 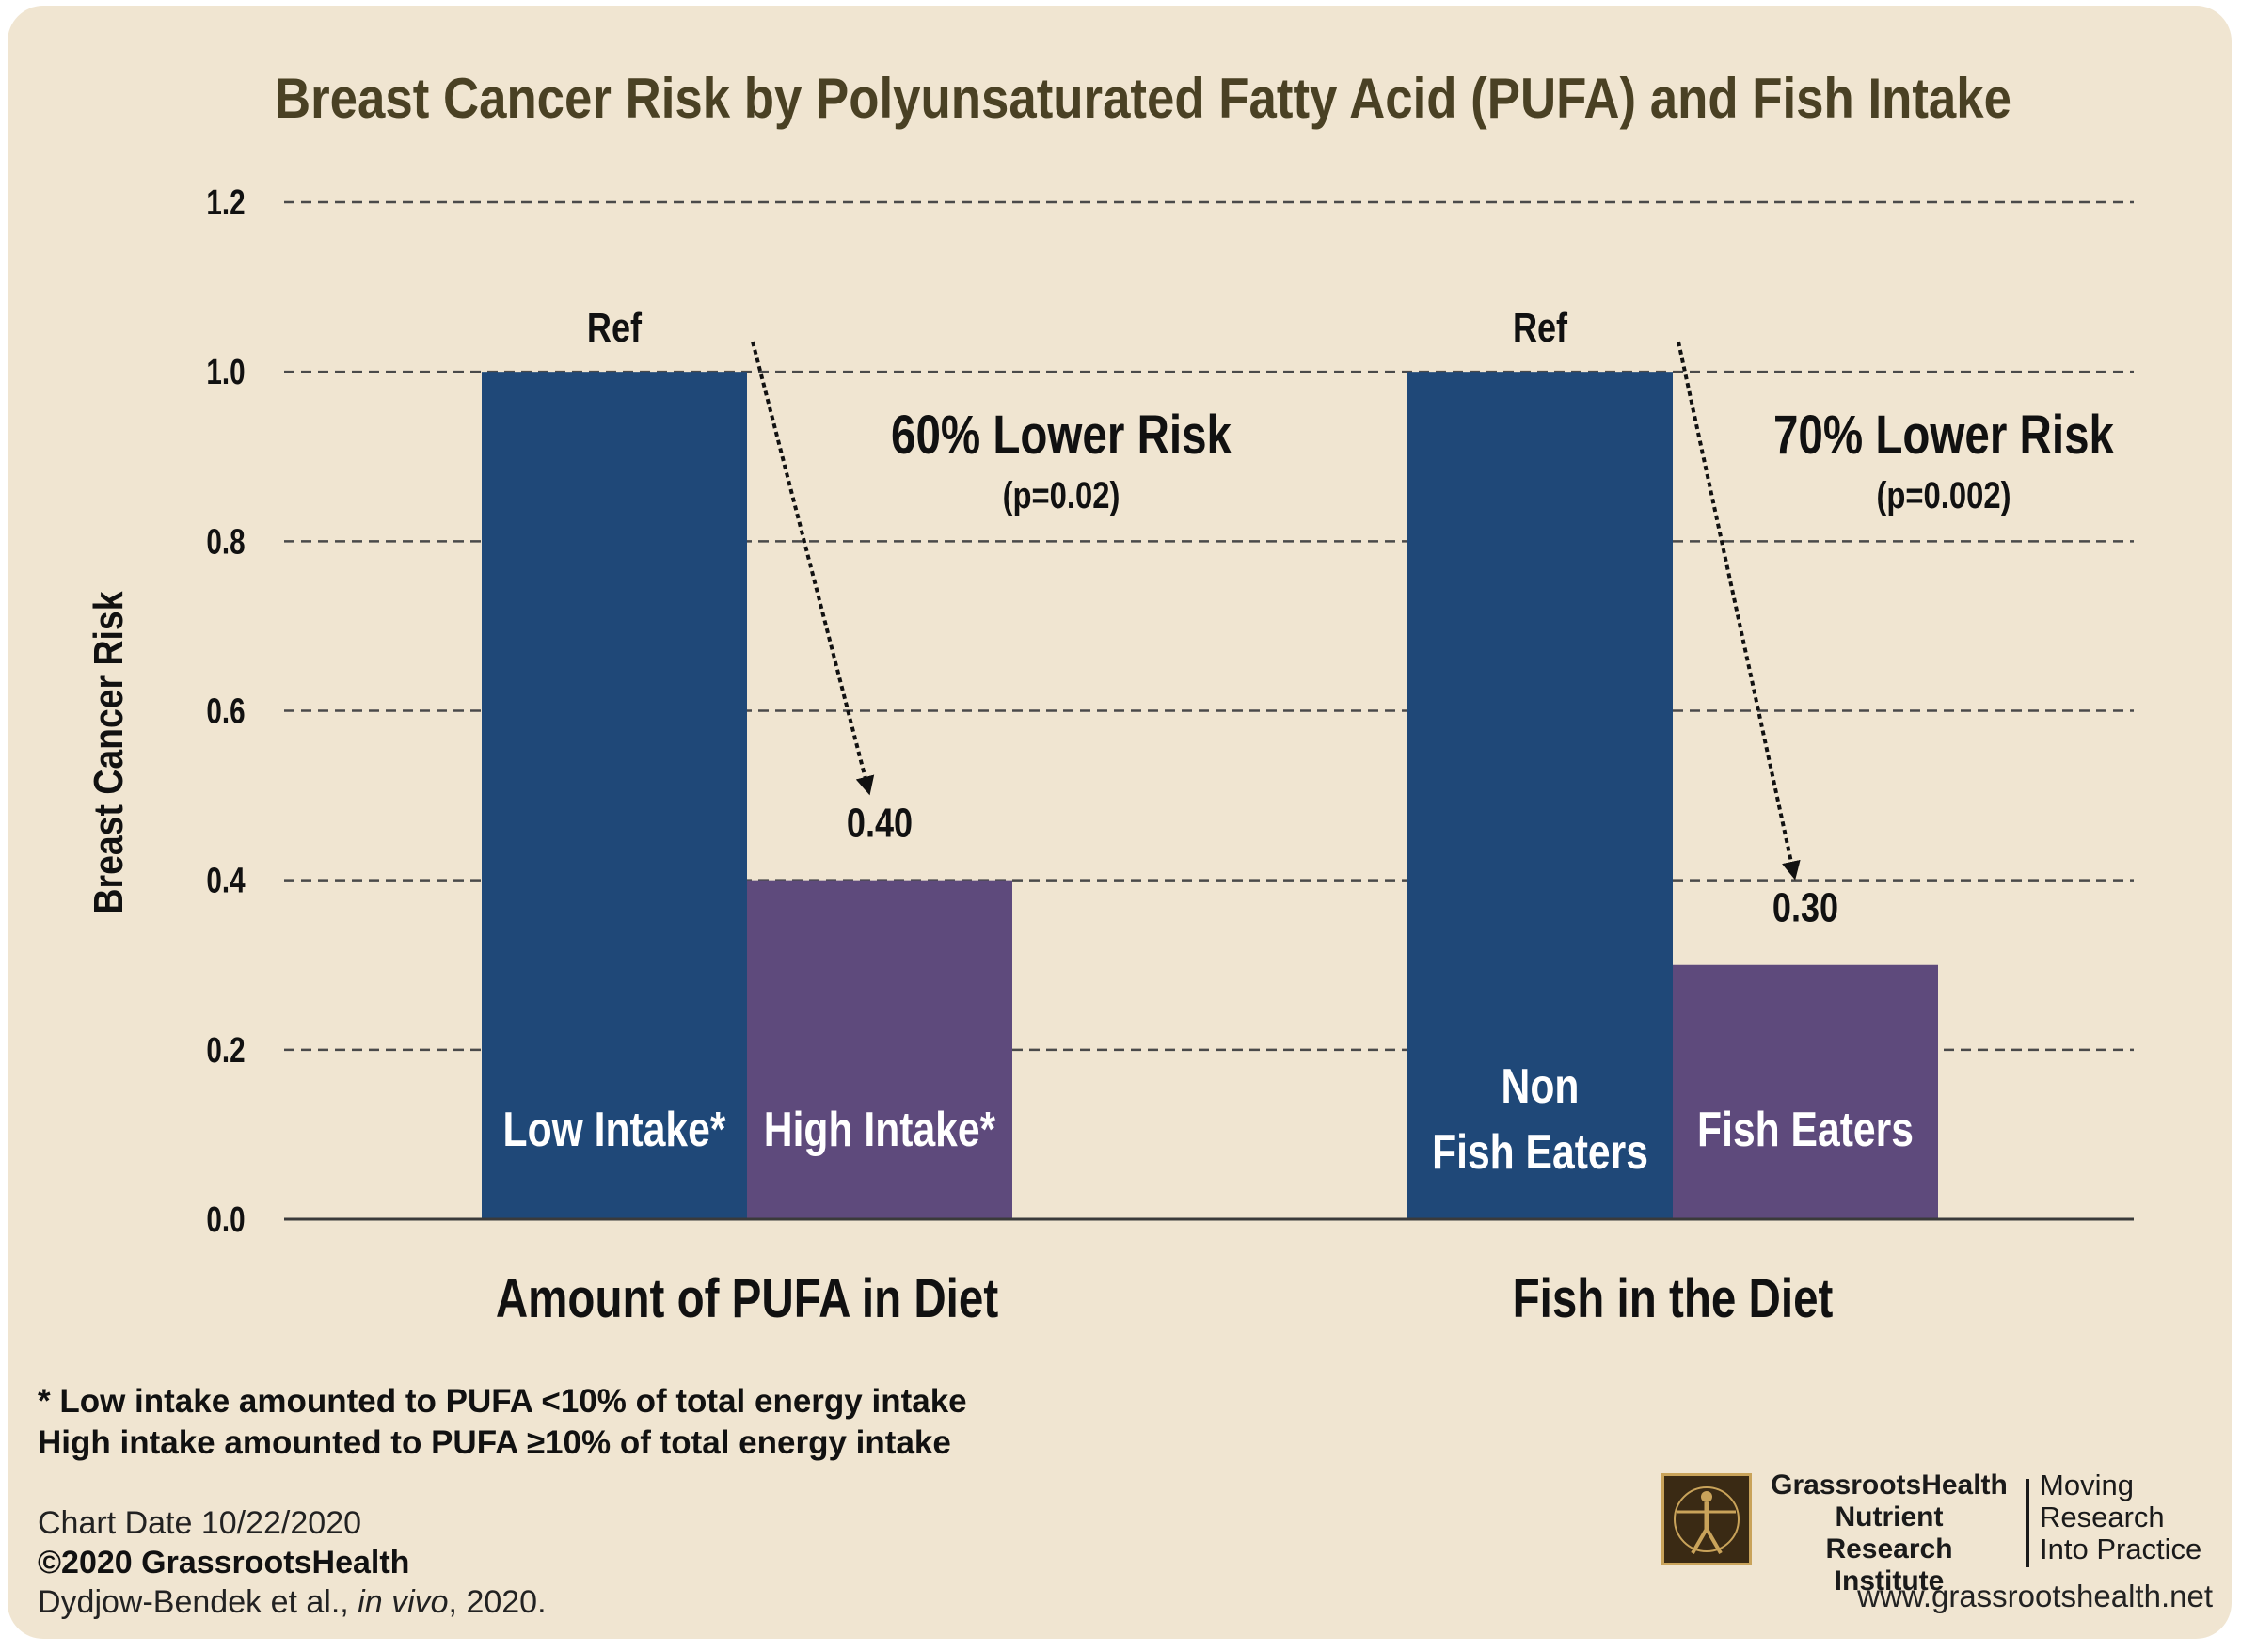 I want to click on website-link: www.grassrootshealth.net, so click(x=2035, y=1596).